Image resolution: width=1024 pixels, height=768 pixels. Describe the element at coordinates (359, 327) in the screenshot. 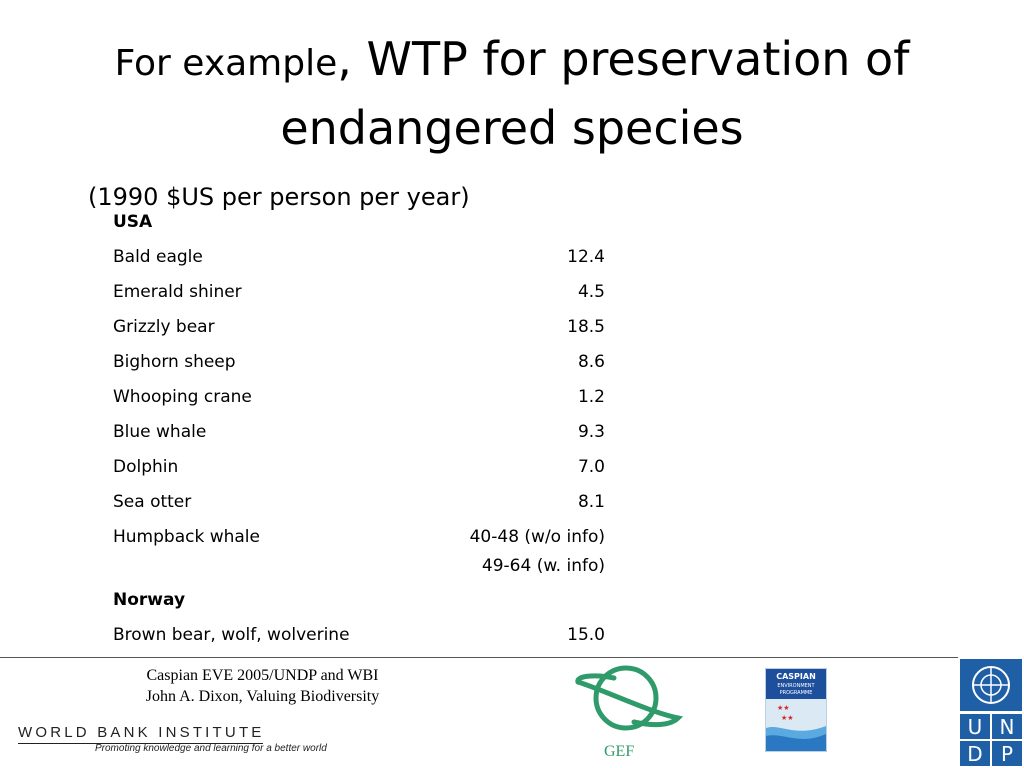

I see `table-row: Grizzly bear 18.5` at that location.